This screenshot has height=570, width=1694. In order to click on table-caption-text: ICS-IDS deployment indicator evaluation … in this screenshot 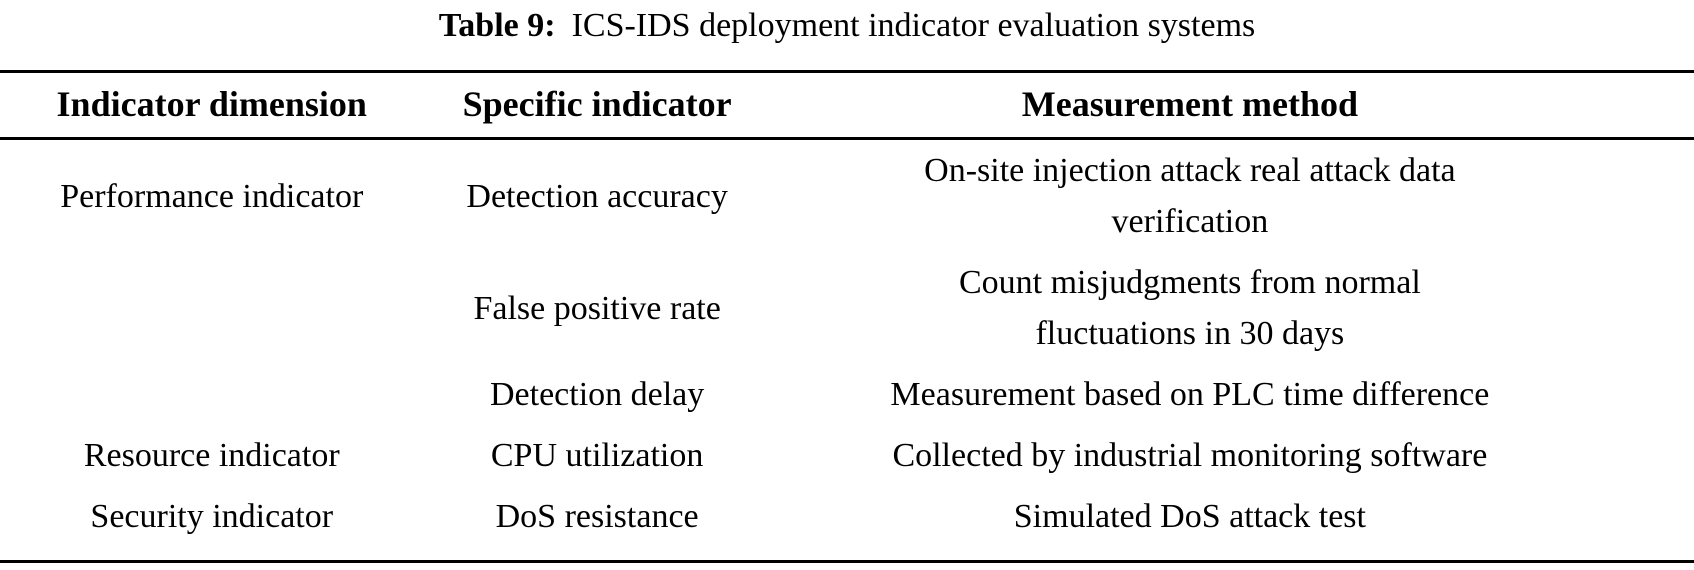, I will do `click(913, 25)`.